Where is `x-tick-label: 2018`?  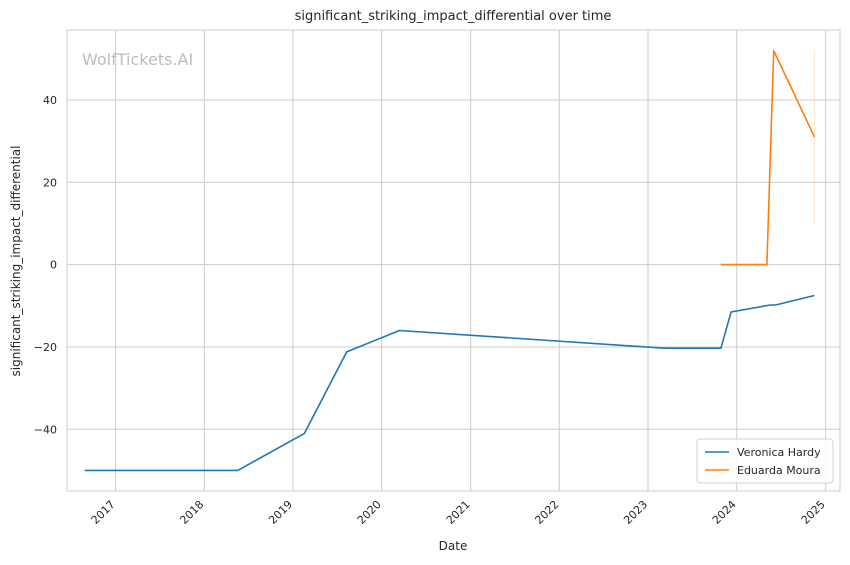 x-tick-label: 2018 is located at coordinates (191, 512).